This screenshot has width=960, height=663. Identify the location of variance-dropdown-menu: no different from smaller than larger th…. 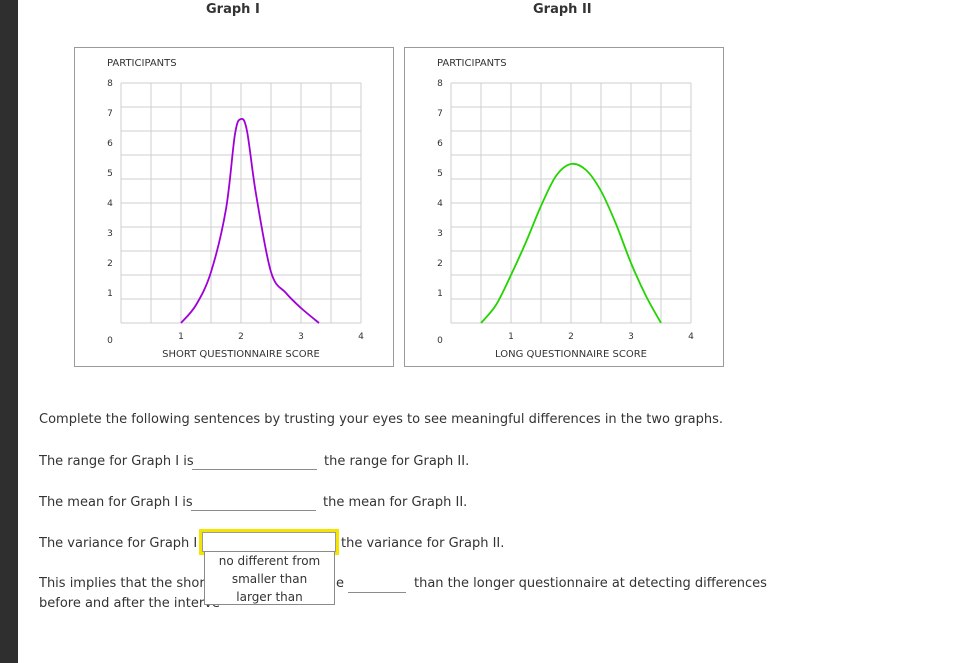
(269, 578).